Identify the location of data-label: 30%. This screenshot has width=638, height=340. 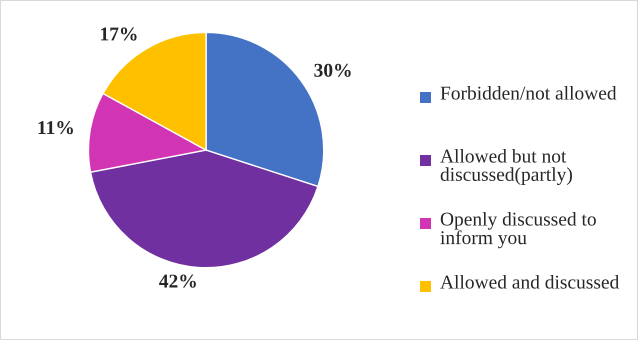
(332, 70).